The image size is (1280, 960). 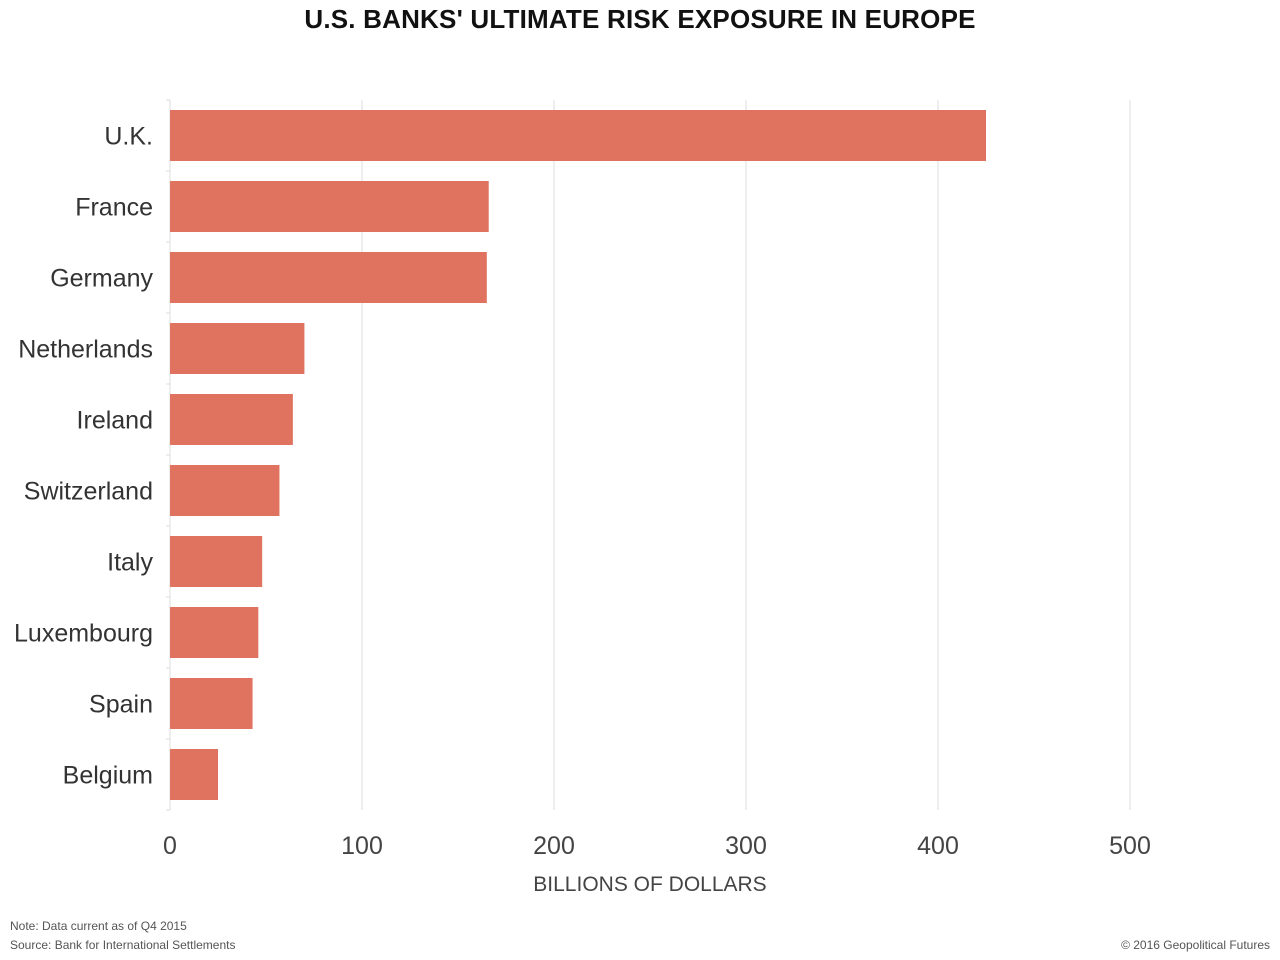 What do you see at coordinates (938, 846) in the screenshot?
I see `x-tick-label: 400` at bounding box center [938, 846].